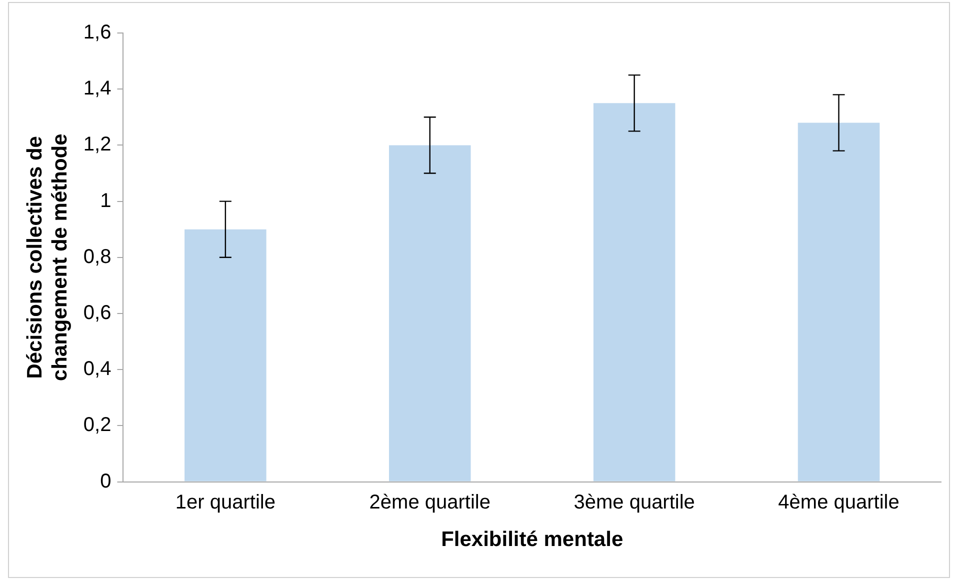 The height and width of the screenshot is (579, 959). What do you see at coordinates (839, 502) in the screenshot?
I see `x-tick-label: 4ème quartile` at bounding box center [839, 502].